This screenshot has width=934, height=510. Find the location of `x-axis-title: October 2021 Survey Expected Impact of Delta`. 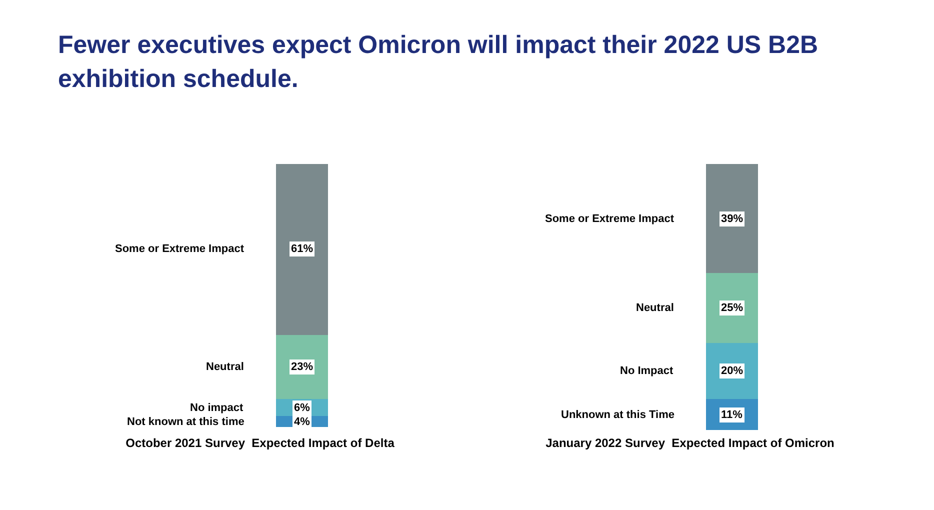

x-axis-title: October 2021 Survey Expected Impact of Delta is located at coordinates (260, 443).